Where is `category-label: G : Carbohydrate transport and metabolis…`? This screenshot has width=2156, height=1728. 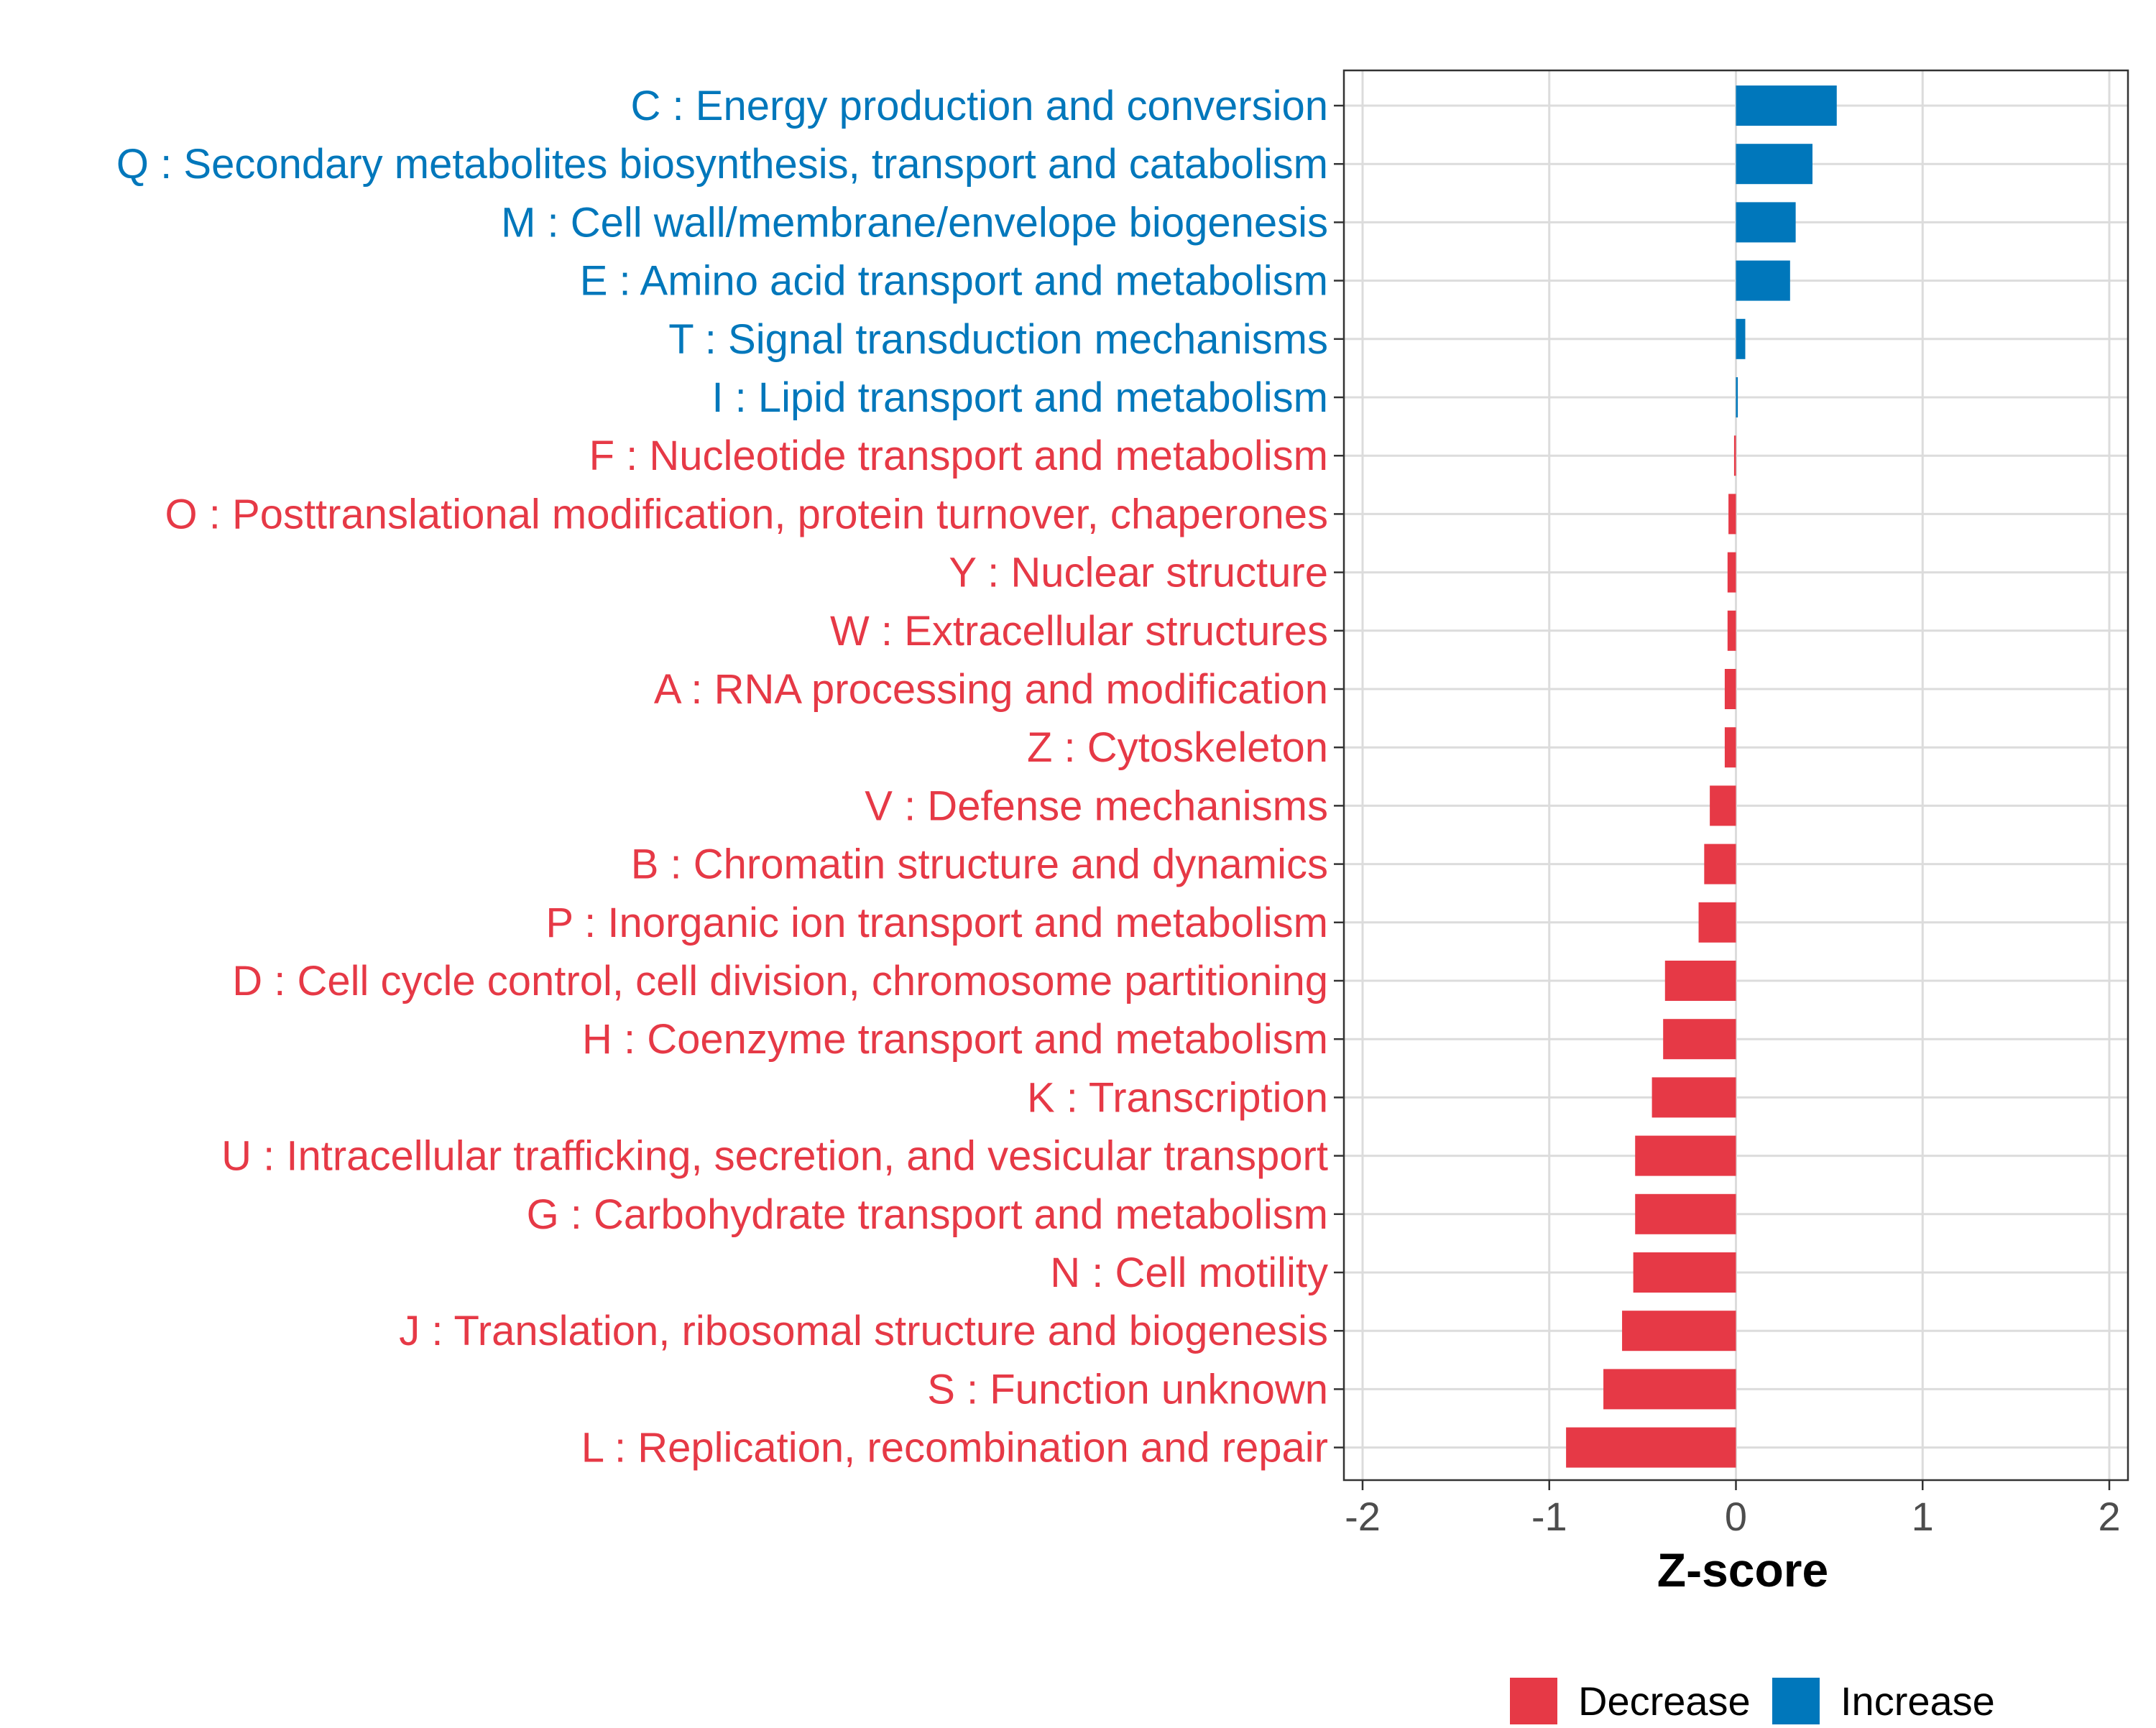 category-label: G : Carbohydrate transport and metabolis… is located at coordinates (927, 1214).